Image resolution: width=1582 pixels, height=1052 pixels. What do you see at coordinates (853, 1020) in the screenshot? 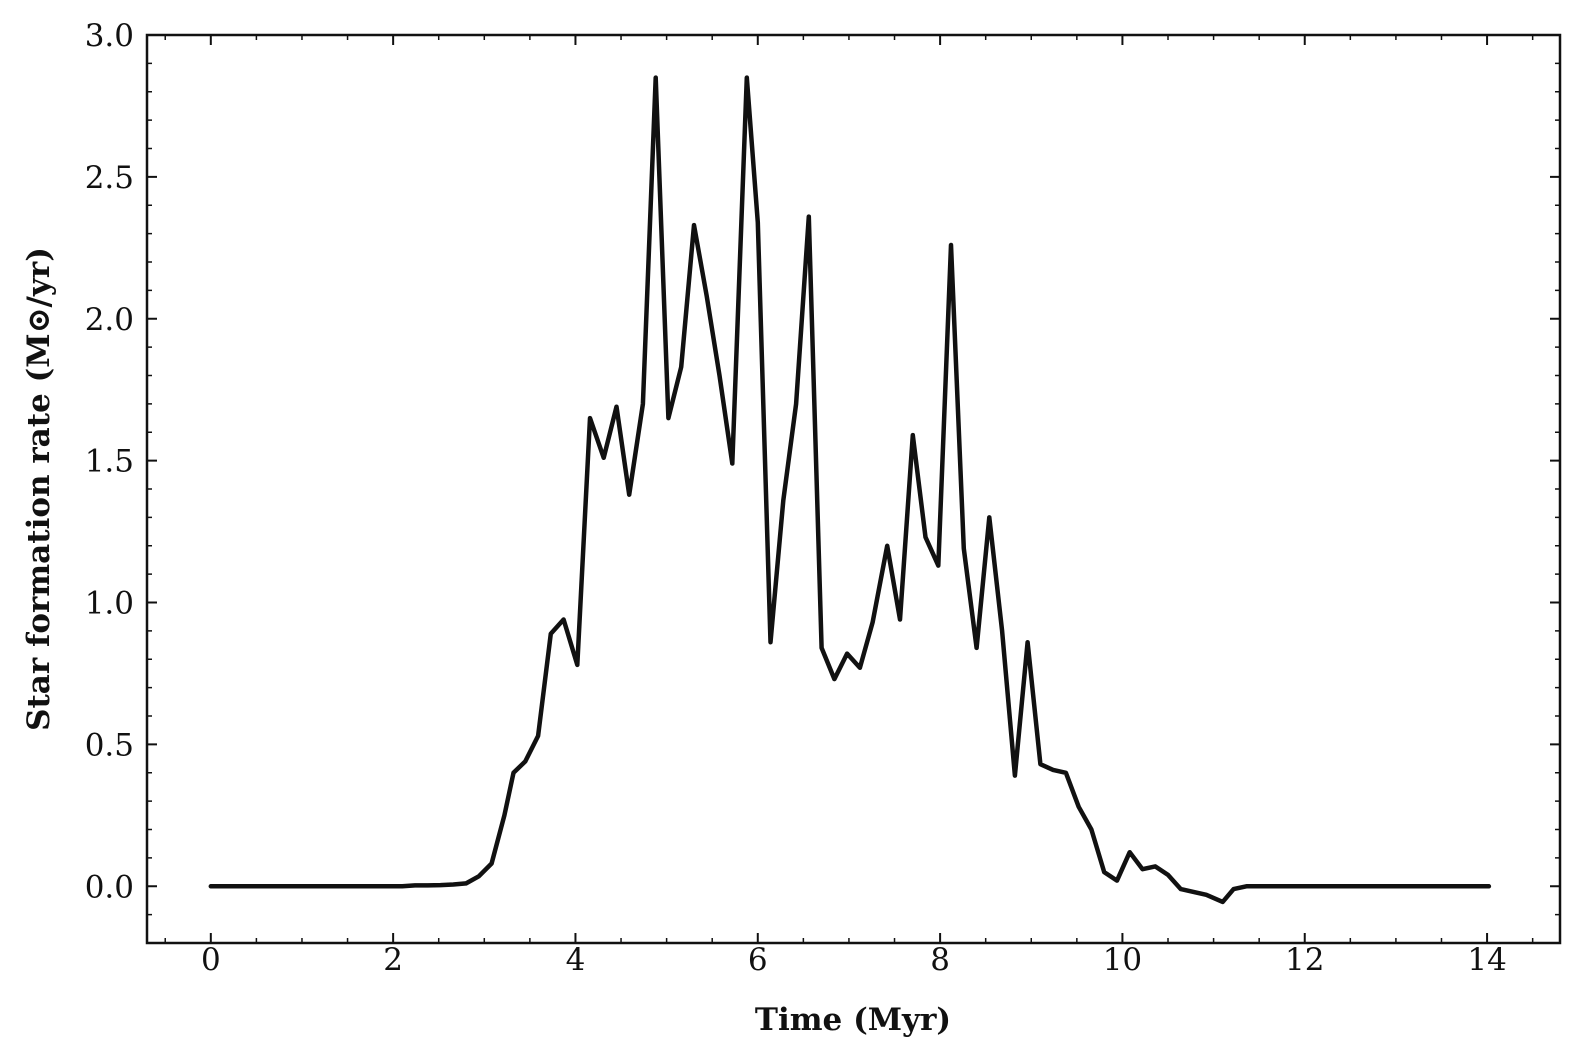
I see `x-axis-label: Time (Myr)` at bounding box center [853, 1020].